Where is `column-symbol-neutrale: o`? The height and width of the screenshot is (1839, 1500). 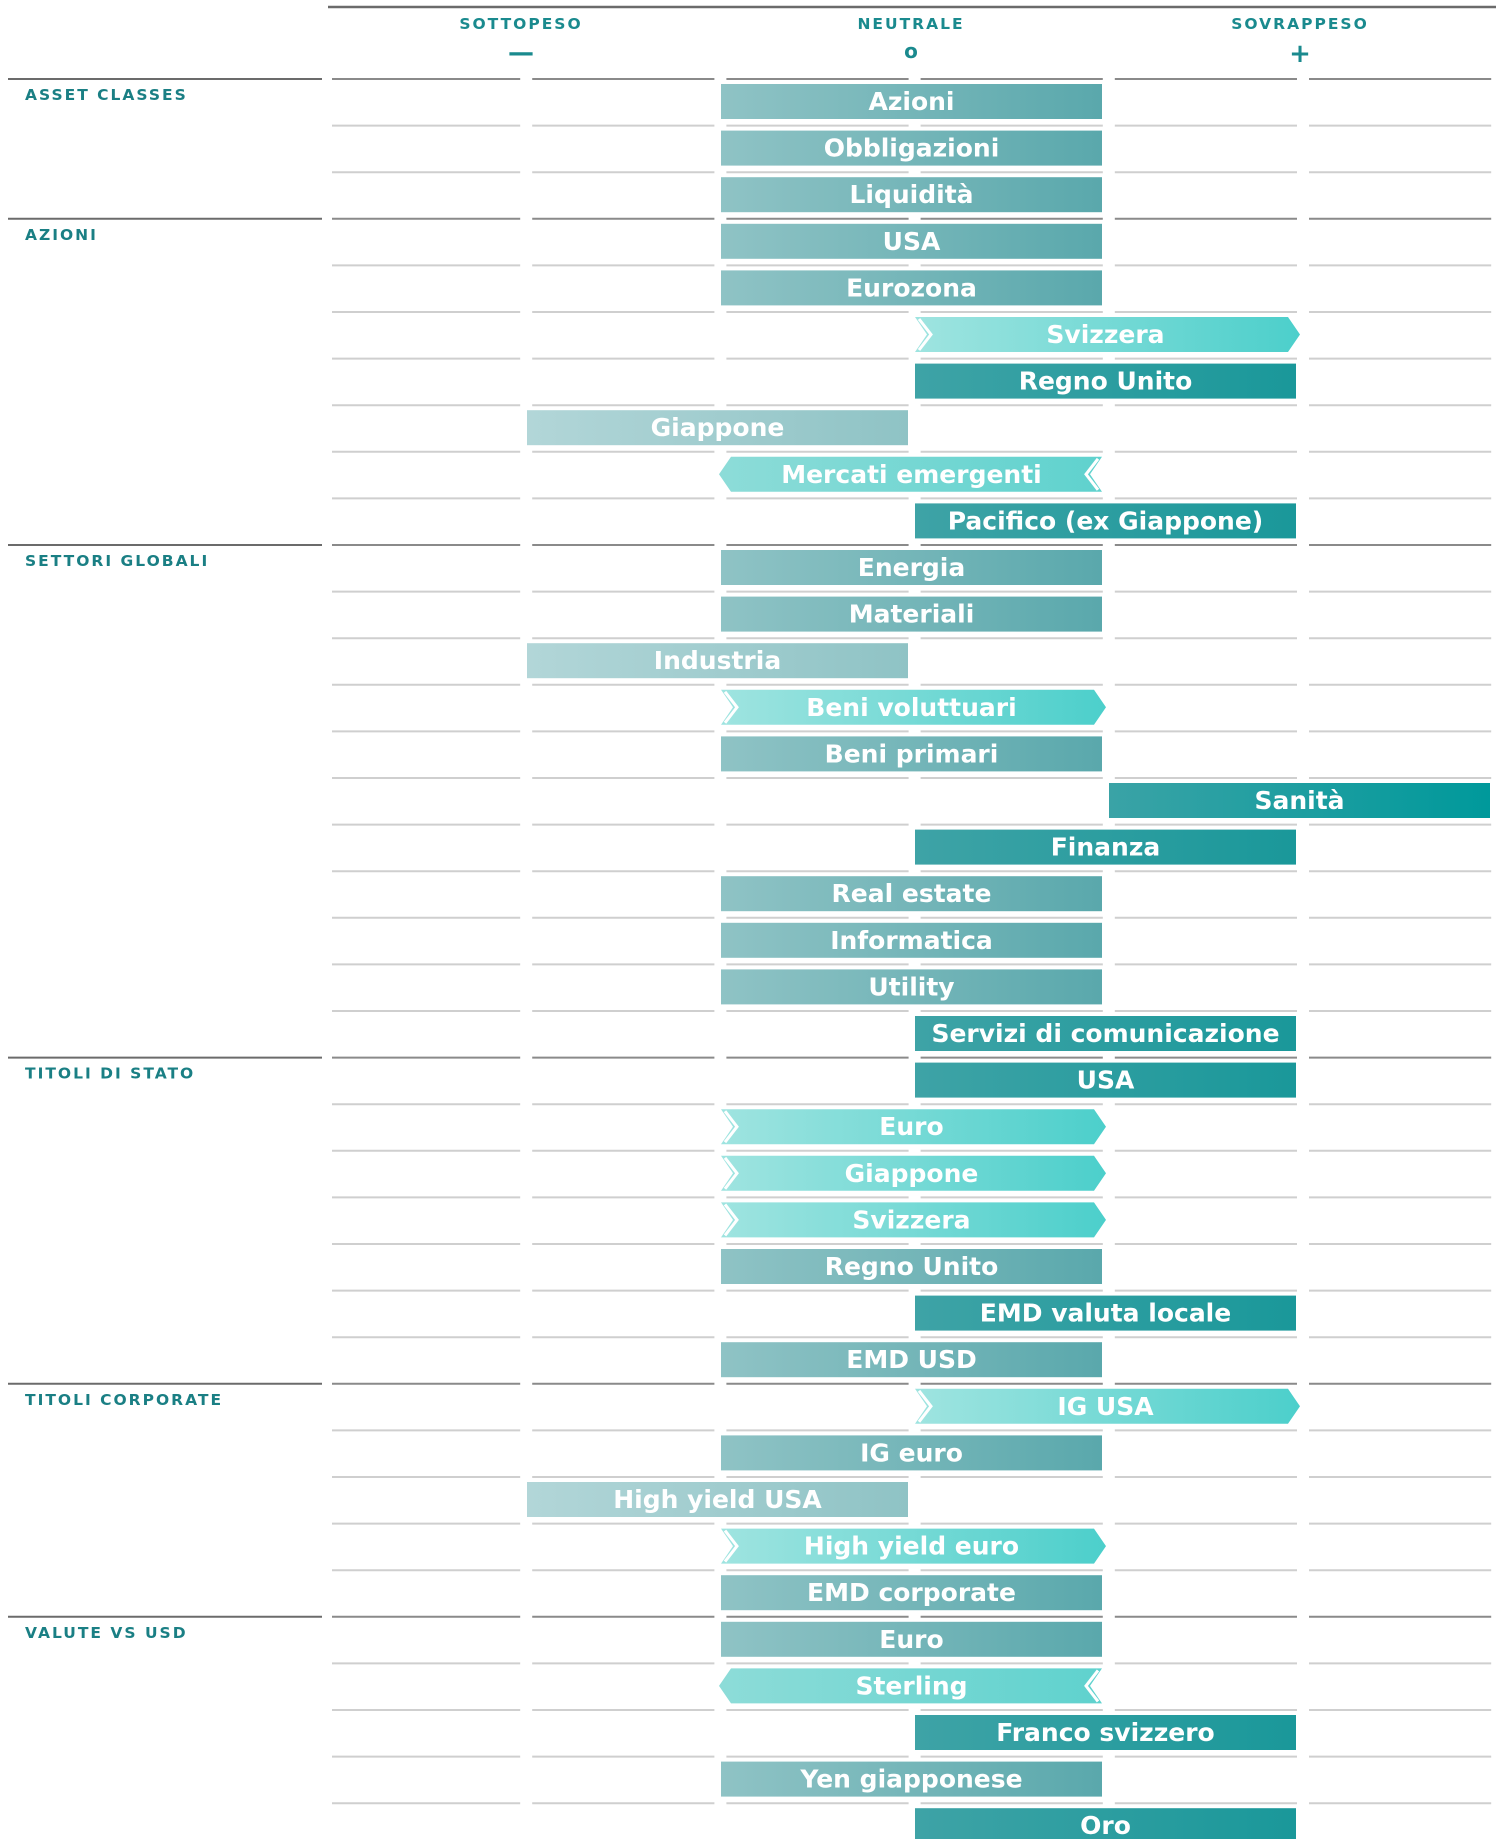 column-symbol-neutrale: o is located at coordinates (911, 51).